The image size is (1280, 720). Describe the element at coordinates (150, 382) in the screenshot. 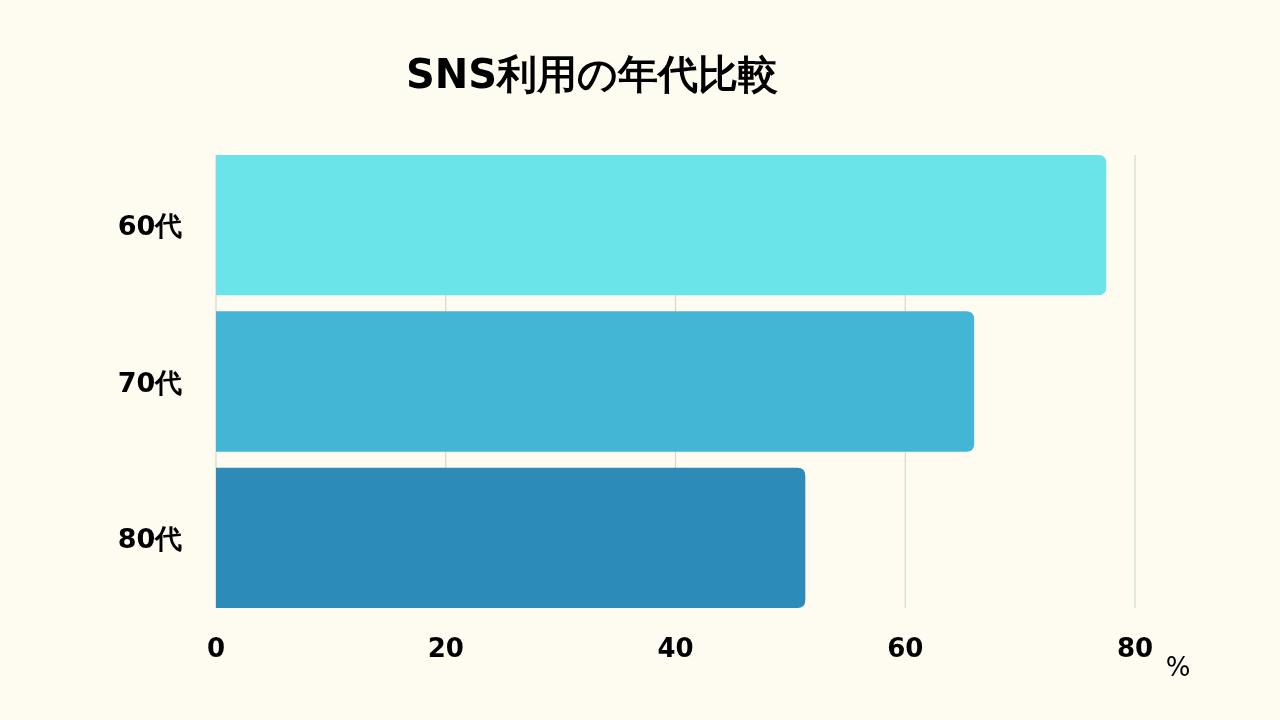

I see `y-tick-label: 70代` at that location.